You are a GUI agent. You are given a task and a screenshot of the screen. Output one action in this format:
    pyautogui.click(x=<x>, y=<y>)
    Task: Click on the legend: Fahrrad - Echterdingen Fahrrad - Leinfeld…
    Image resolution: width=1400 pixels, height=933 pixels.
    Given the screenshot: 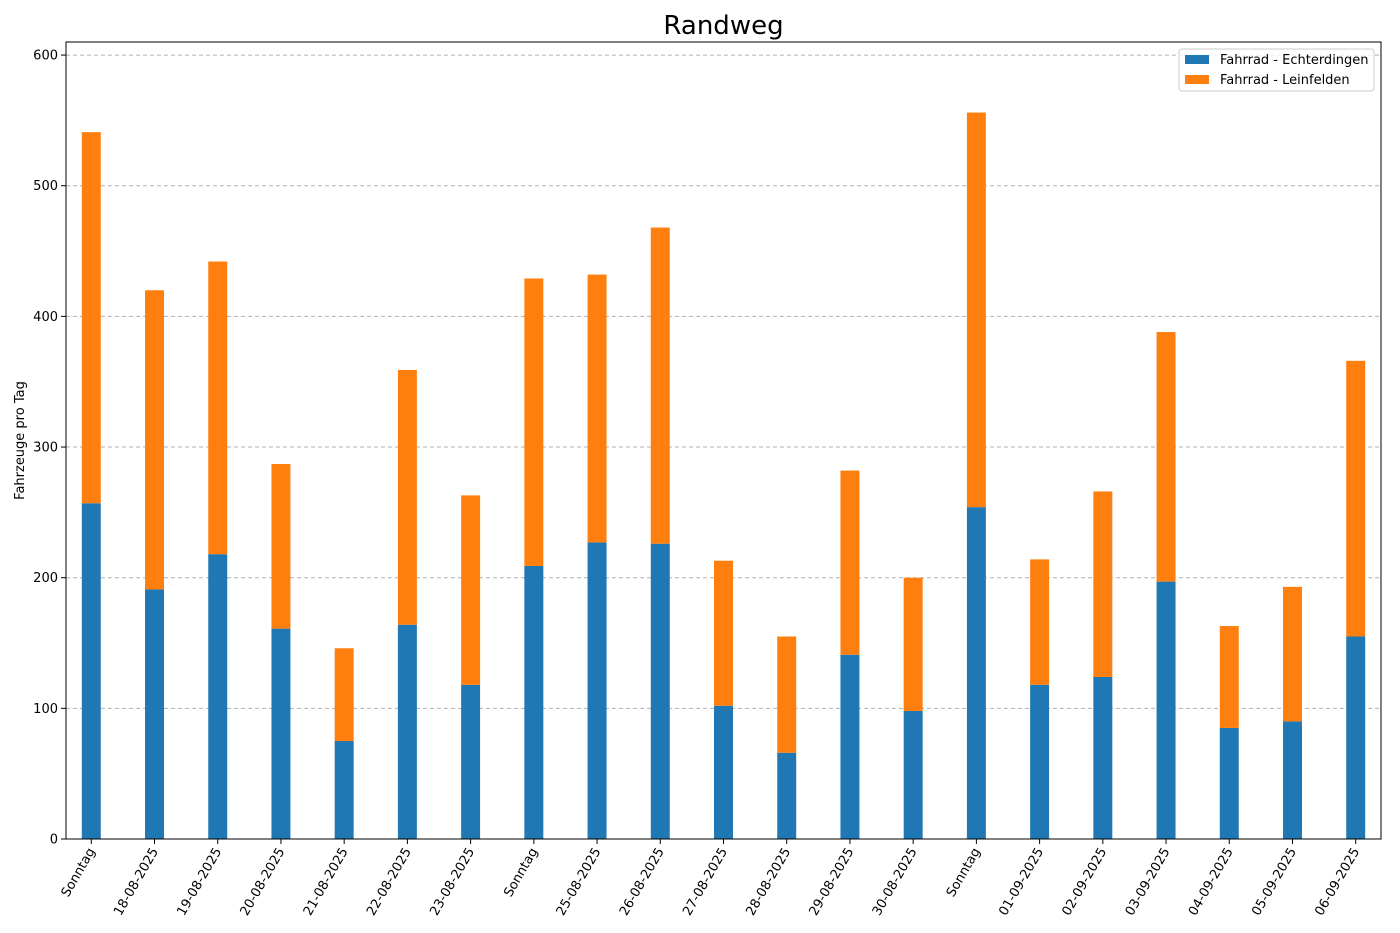 What is the action you would take?
    pyautogui.click(x=1276, y=70)
    